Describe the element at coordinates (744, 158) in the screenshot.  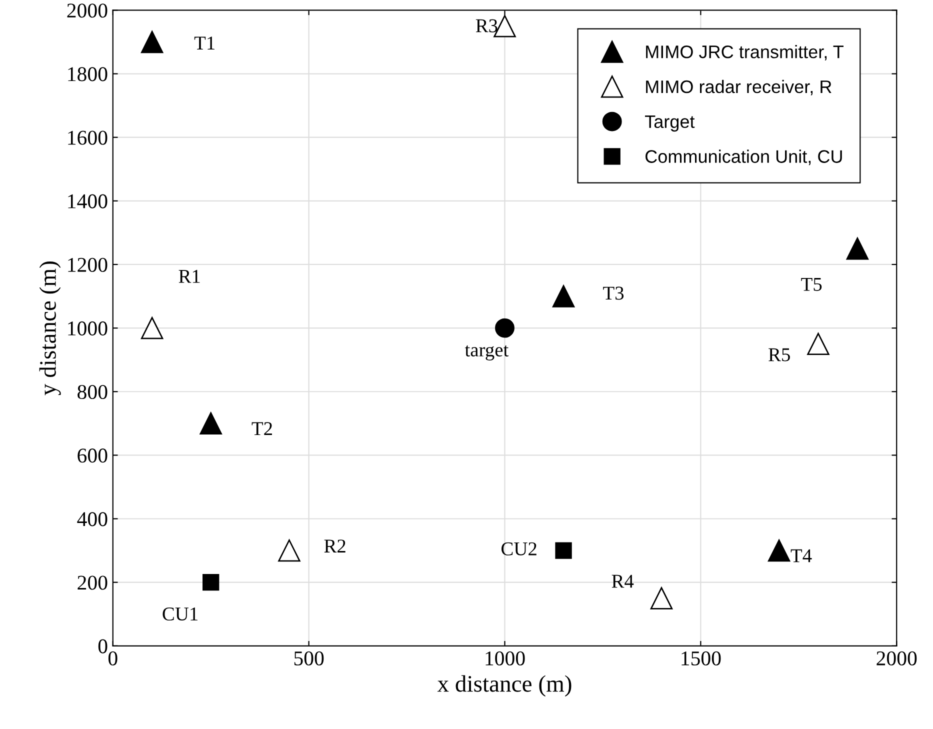
I see `legend-label: Communication Unit, CU` at that location.